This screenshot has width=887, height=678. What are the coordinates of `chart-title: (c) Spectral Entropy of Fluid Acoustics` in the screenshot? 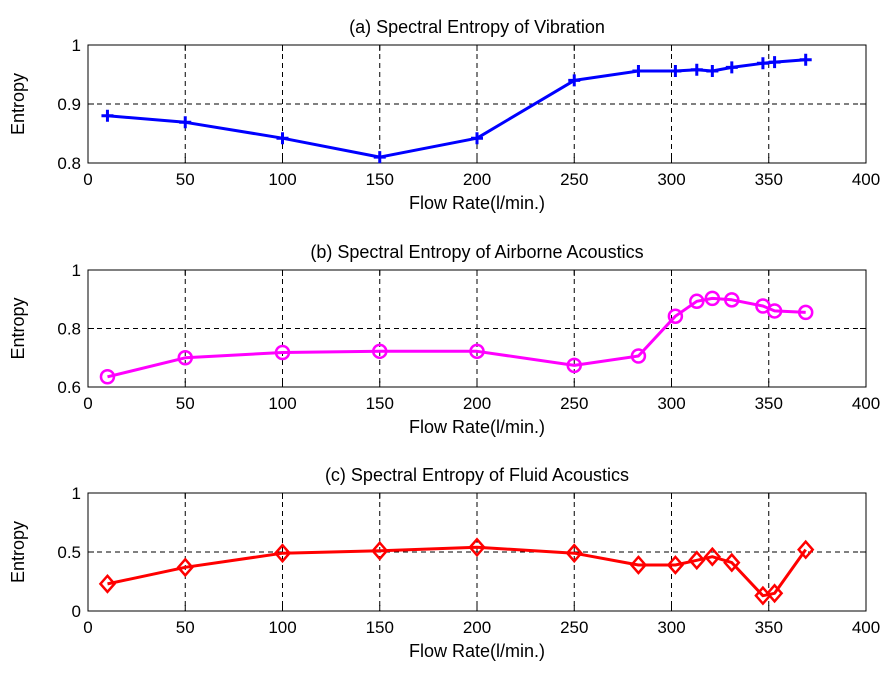 It's located at (477, 475).